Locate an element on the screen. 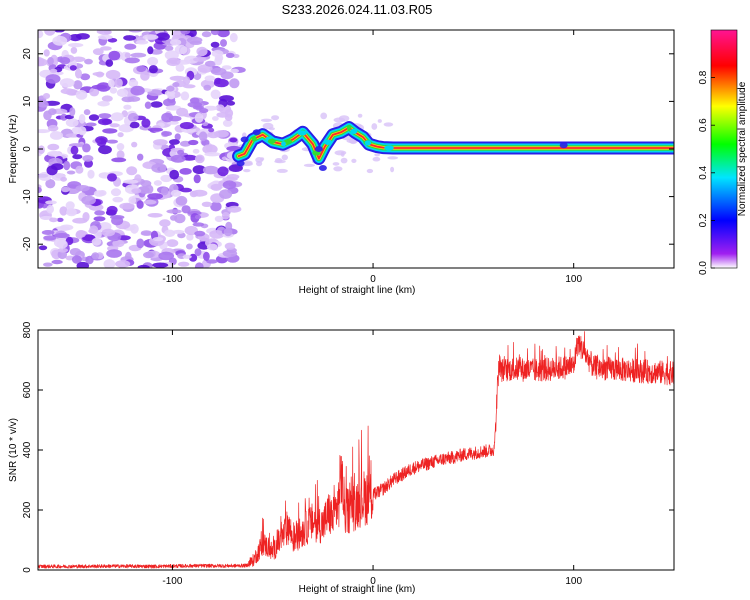 The height and width of the screenshot is (600, 750). ridge-side-blob is located at coordinates (256, 132).